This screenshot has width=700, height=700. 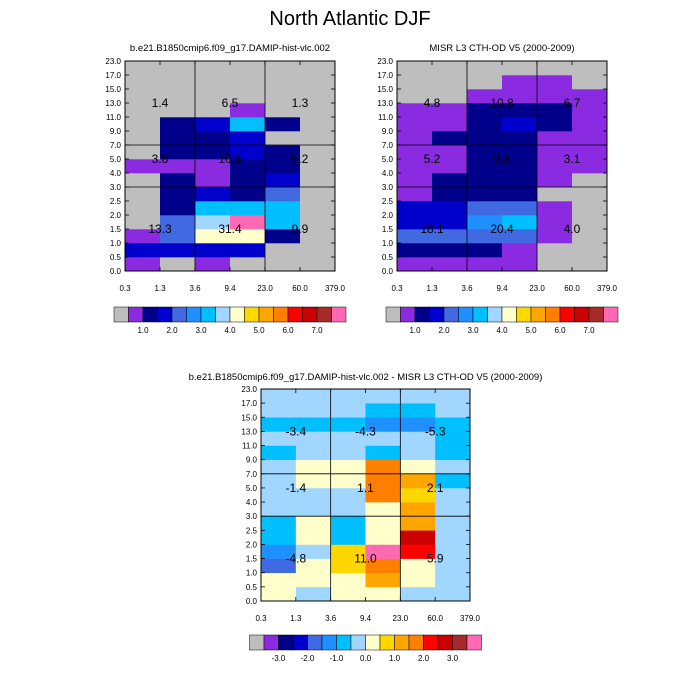 What do you see at coordinates (435, 559) in the screenshot?
I see `bin-annotation: 5.9` at bounding box center [435, 559].